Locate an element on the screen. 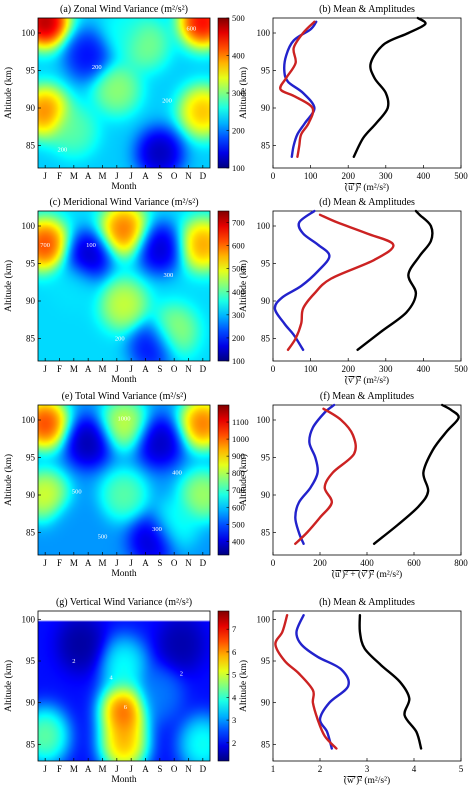  x-tick-label: 300 is located at coordinates (386, 176).